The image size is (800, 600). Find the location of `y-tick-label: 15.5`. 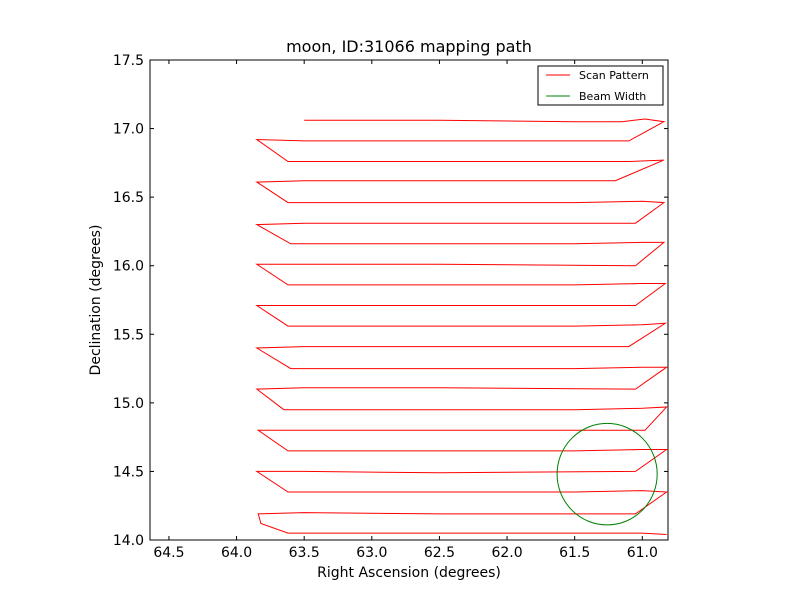

y-tick-label: 15.5 is located at coordinates (128, 335).